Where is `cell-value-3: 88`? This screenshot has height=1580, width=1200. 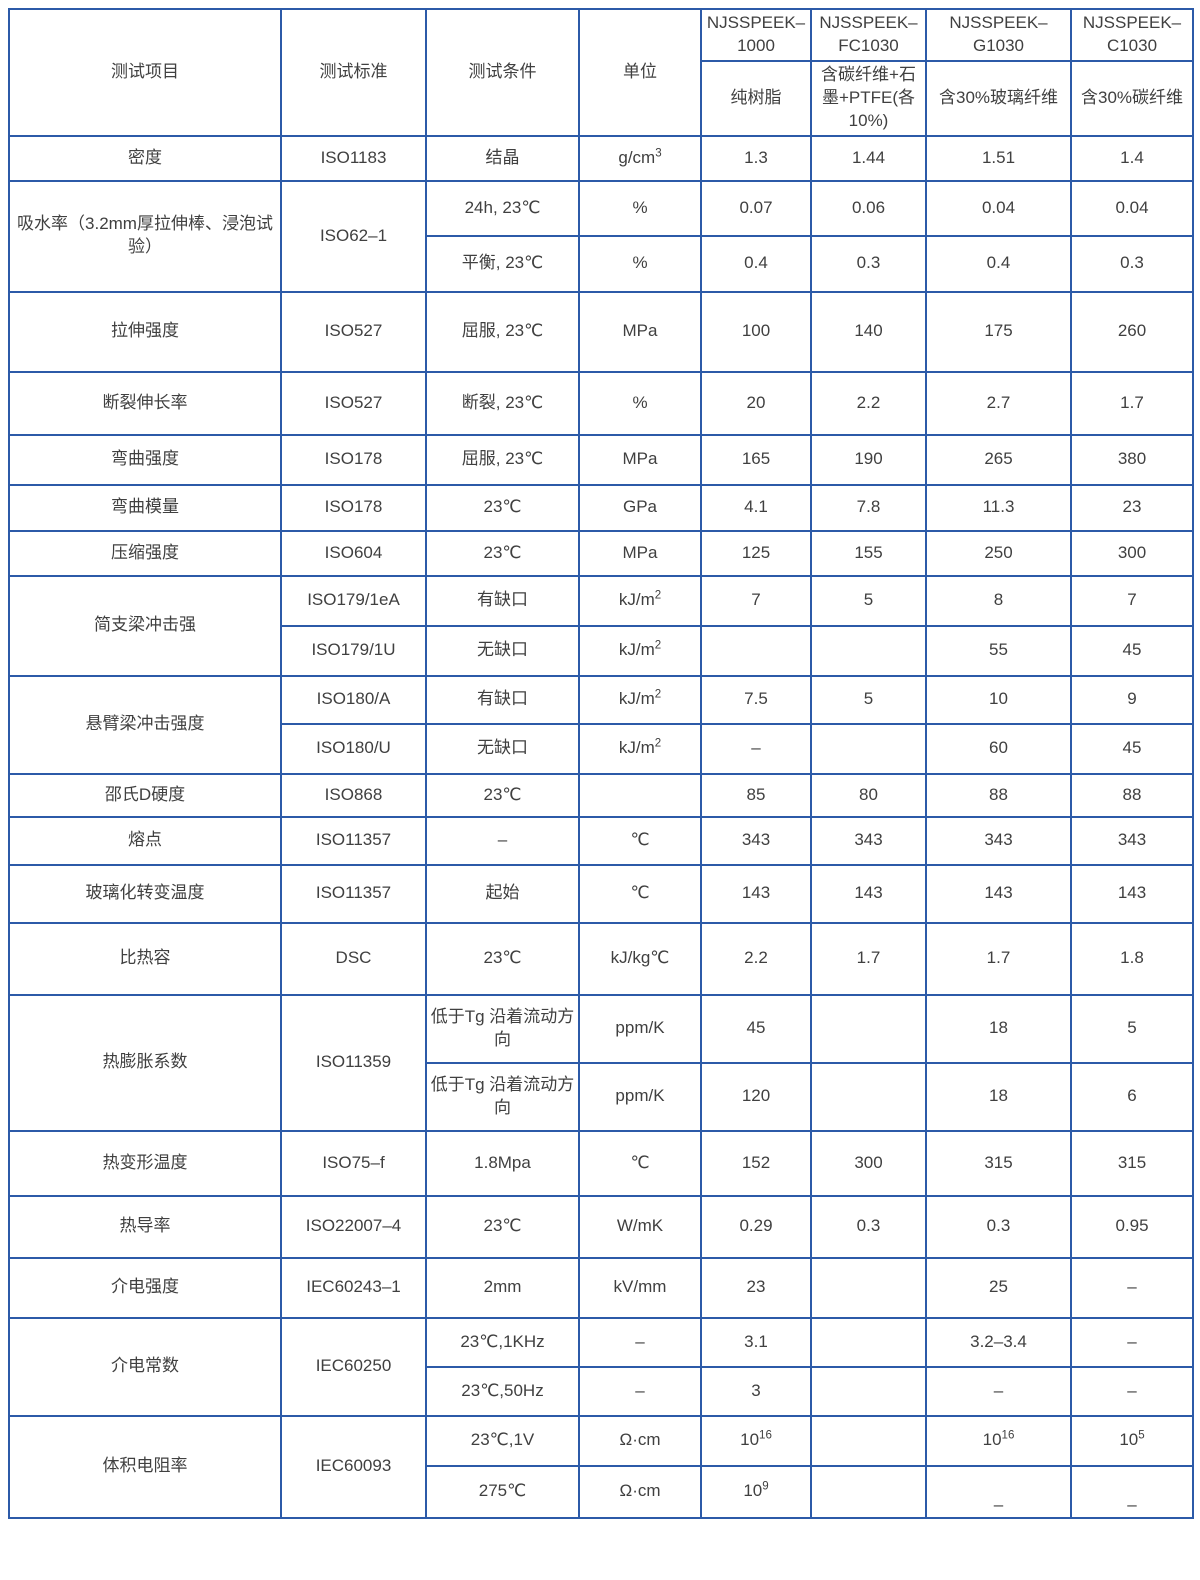 cell-value-3: 88 is located at coordinates (998, 795).